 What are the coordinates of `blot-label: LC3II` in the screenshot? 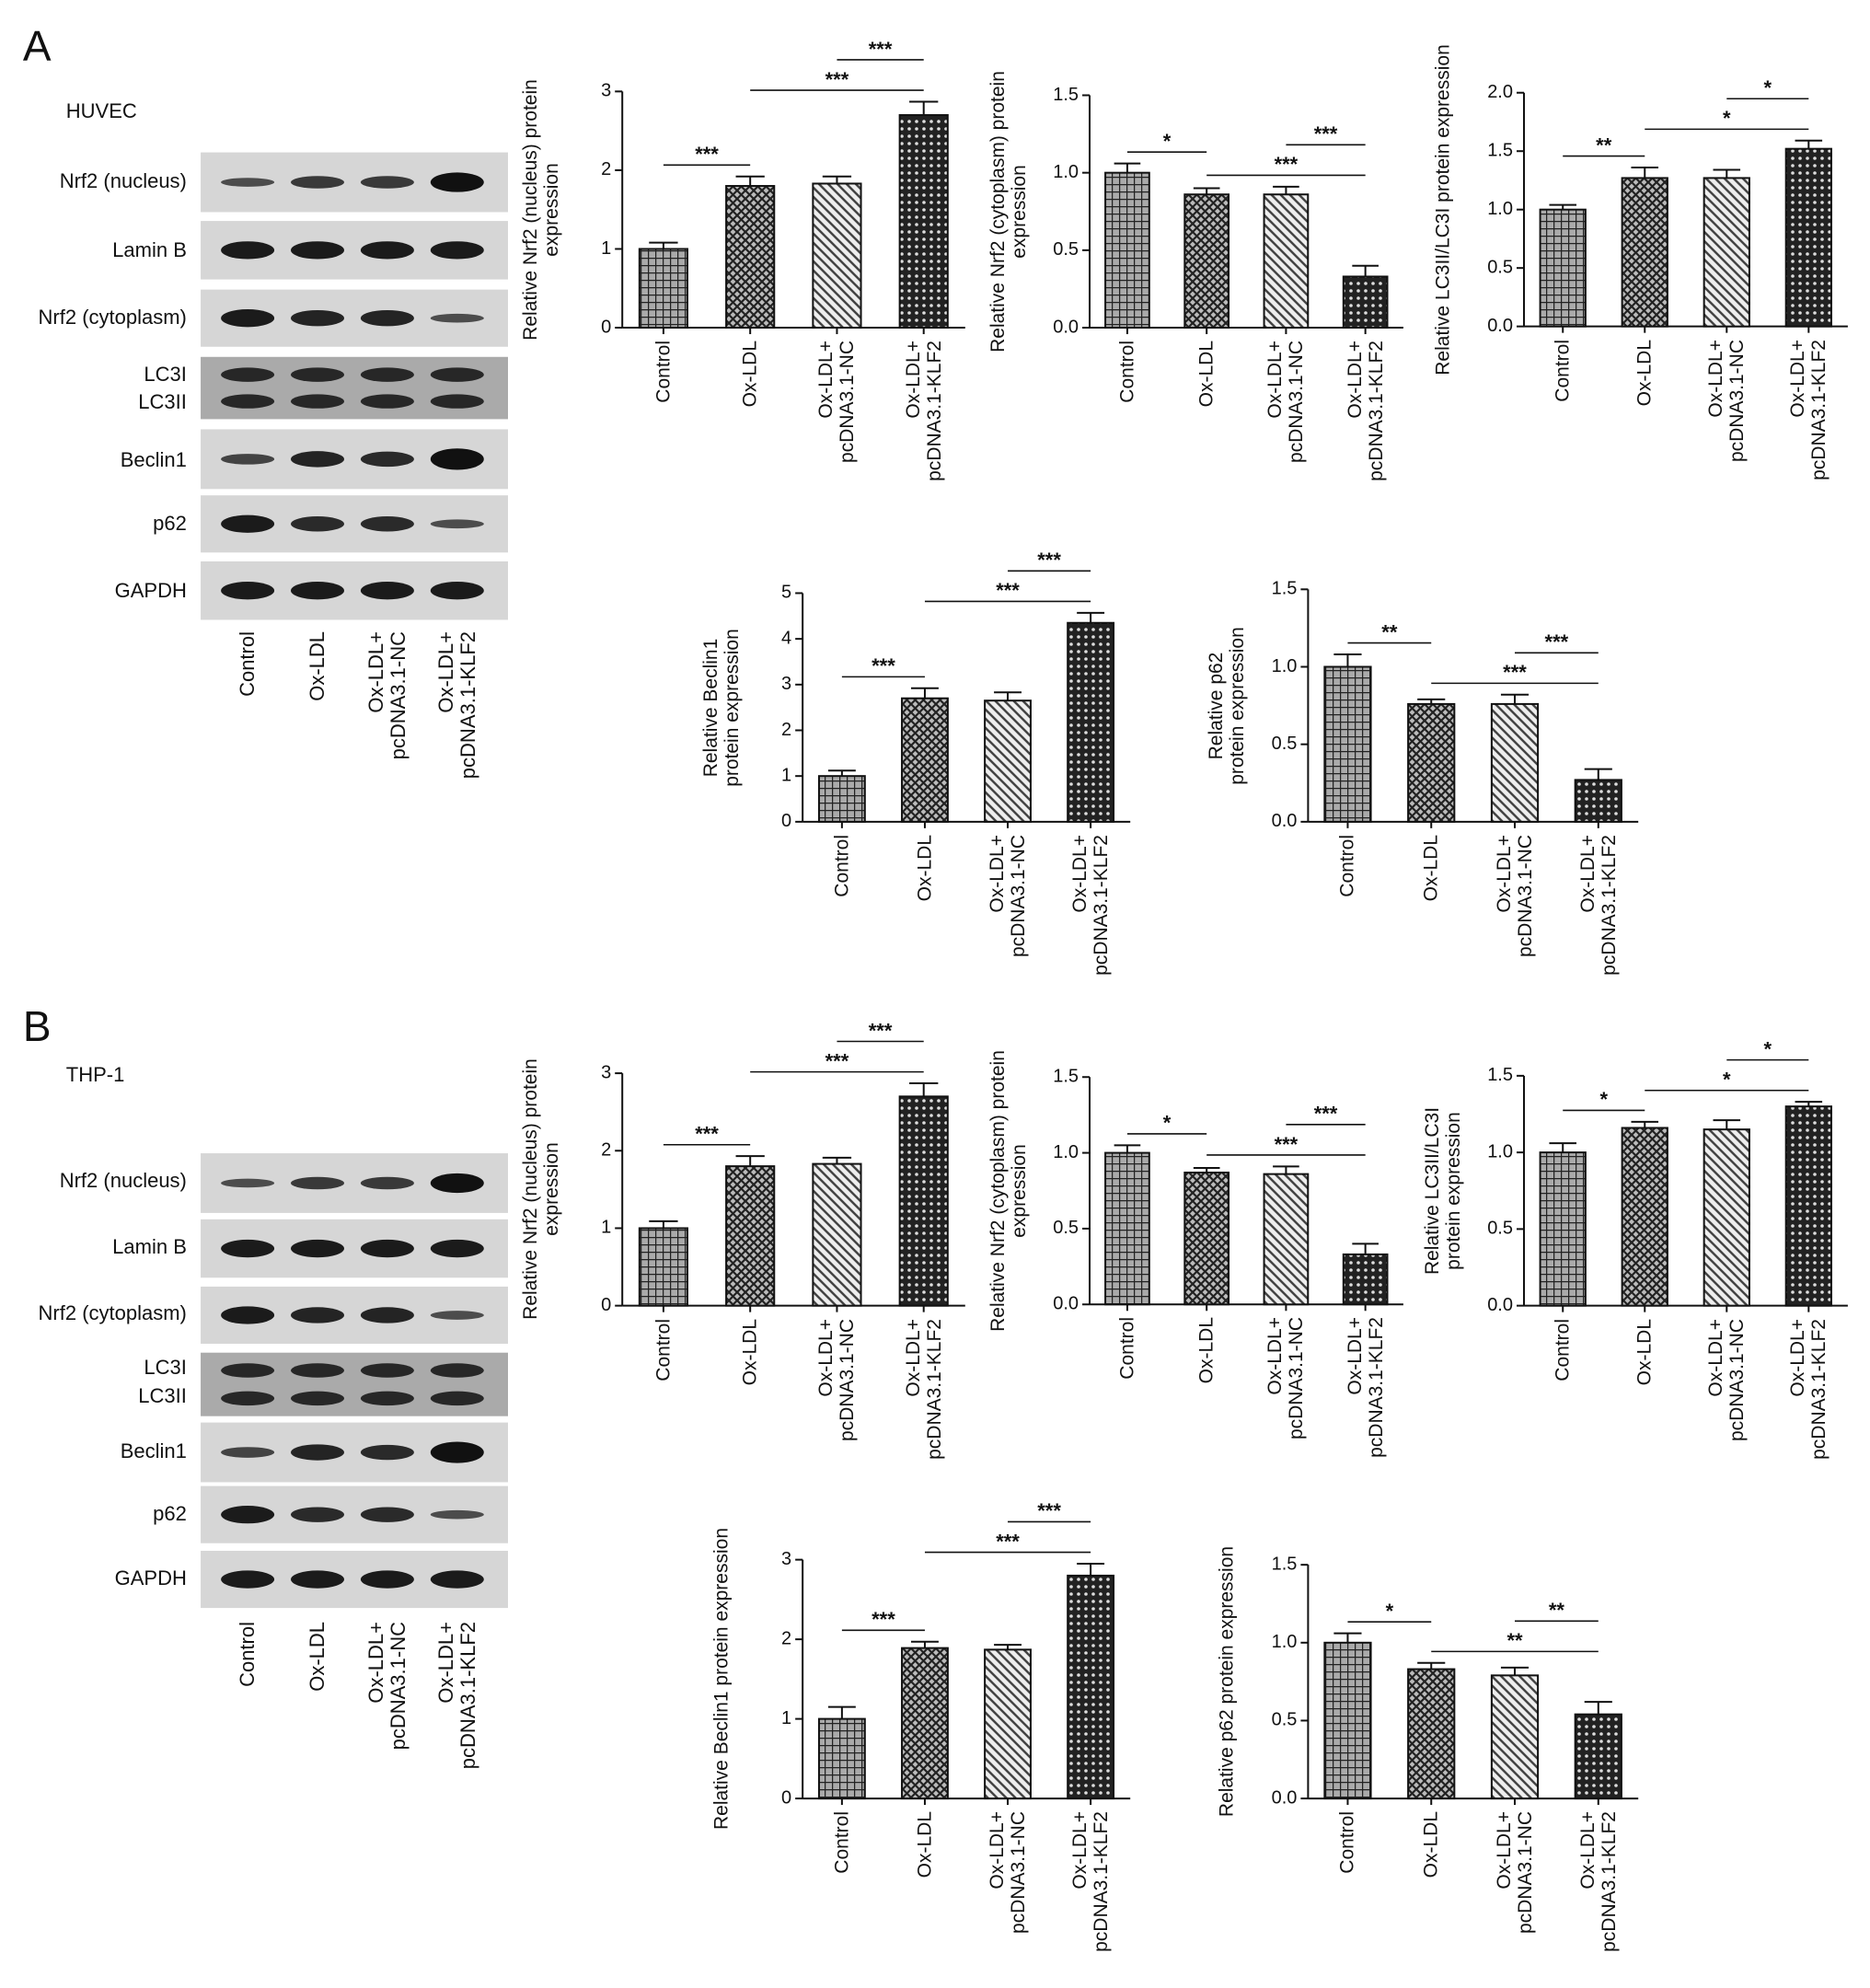 It's located at (163, 402).